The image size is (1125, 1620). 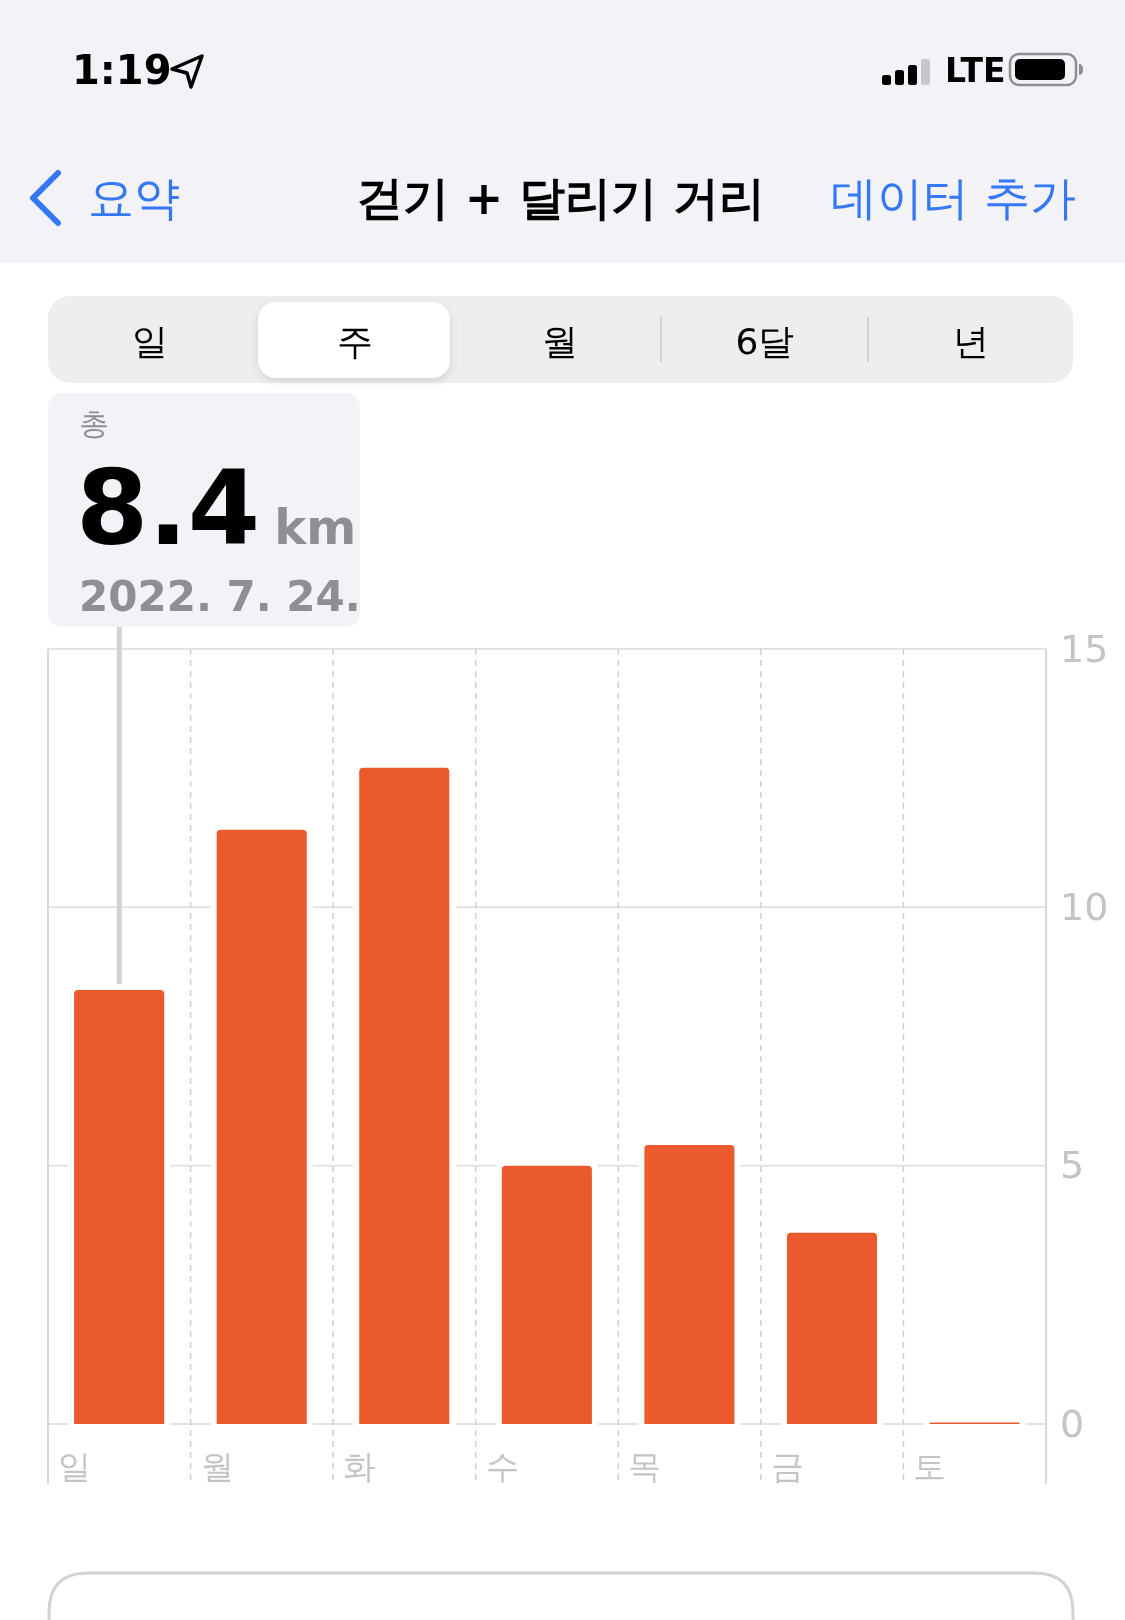 I want to click on text: 월, so click(x=560, y=341).